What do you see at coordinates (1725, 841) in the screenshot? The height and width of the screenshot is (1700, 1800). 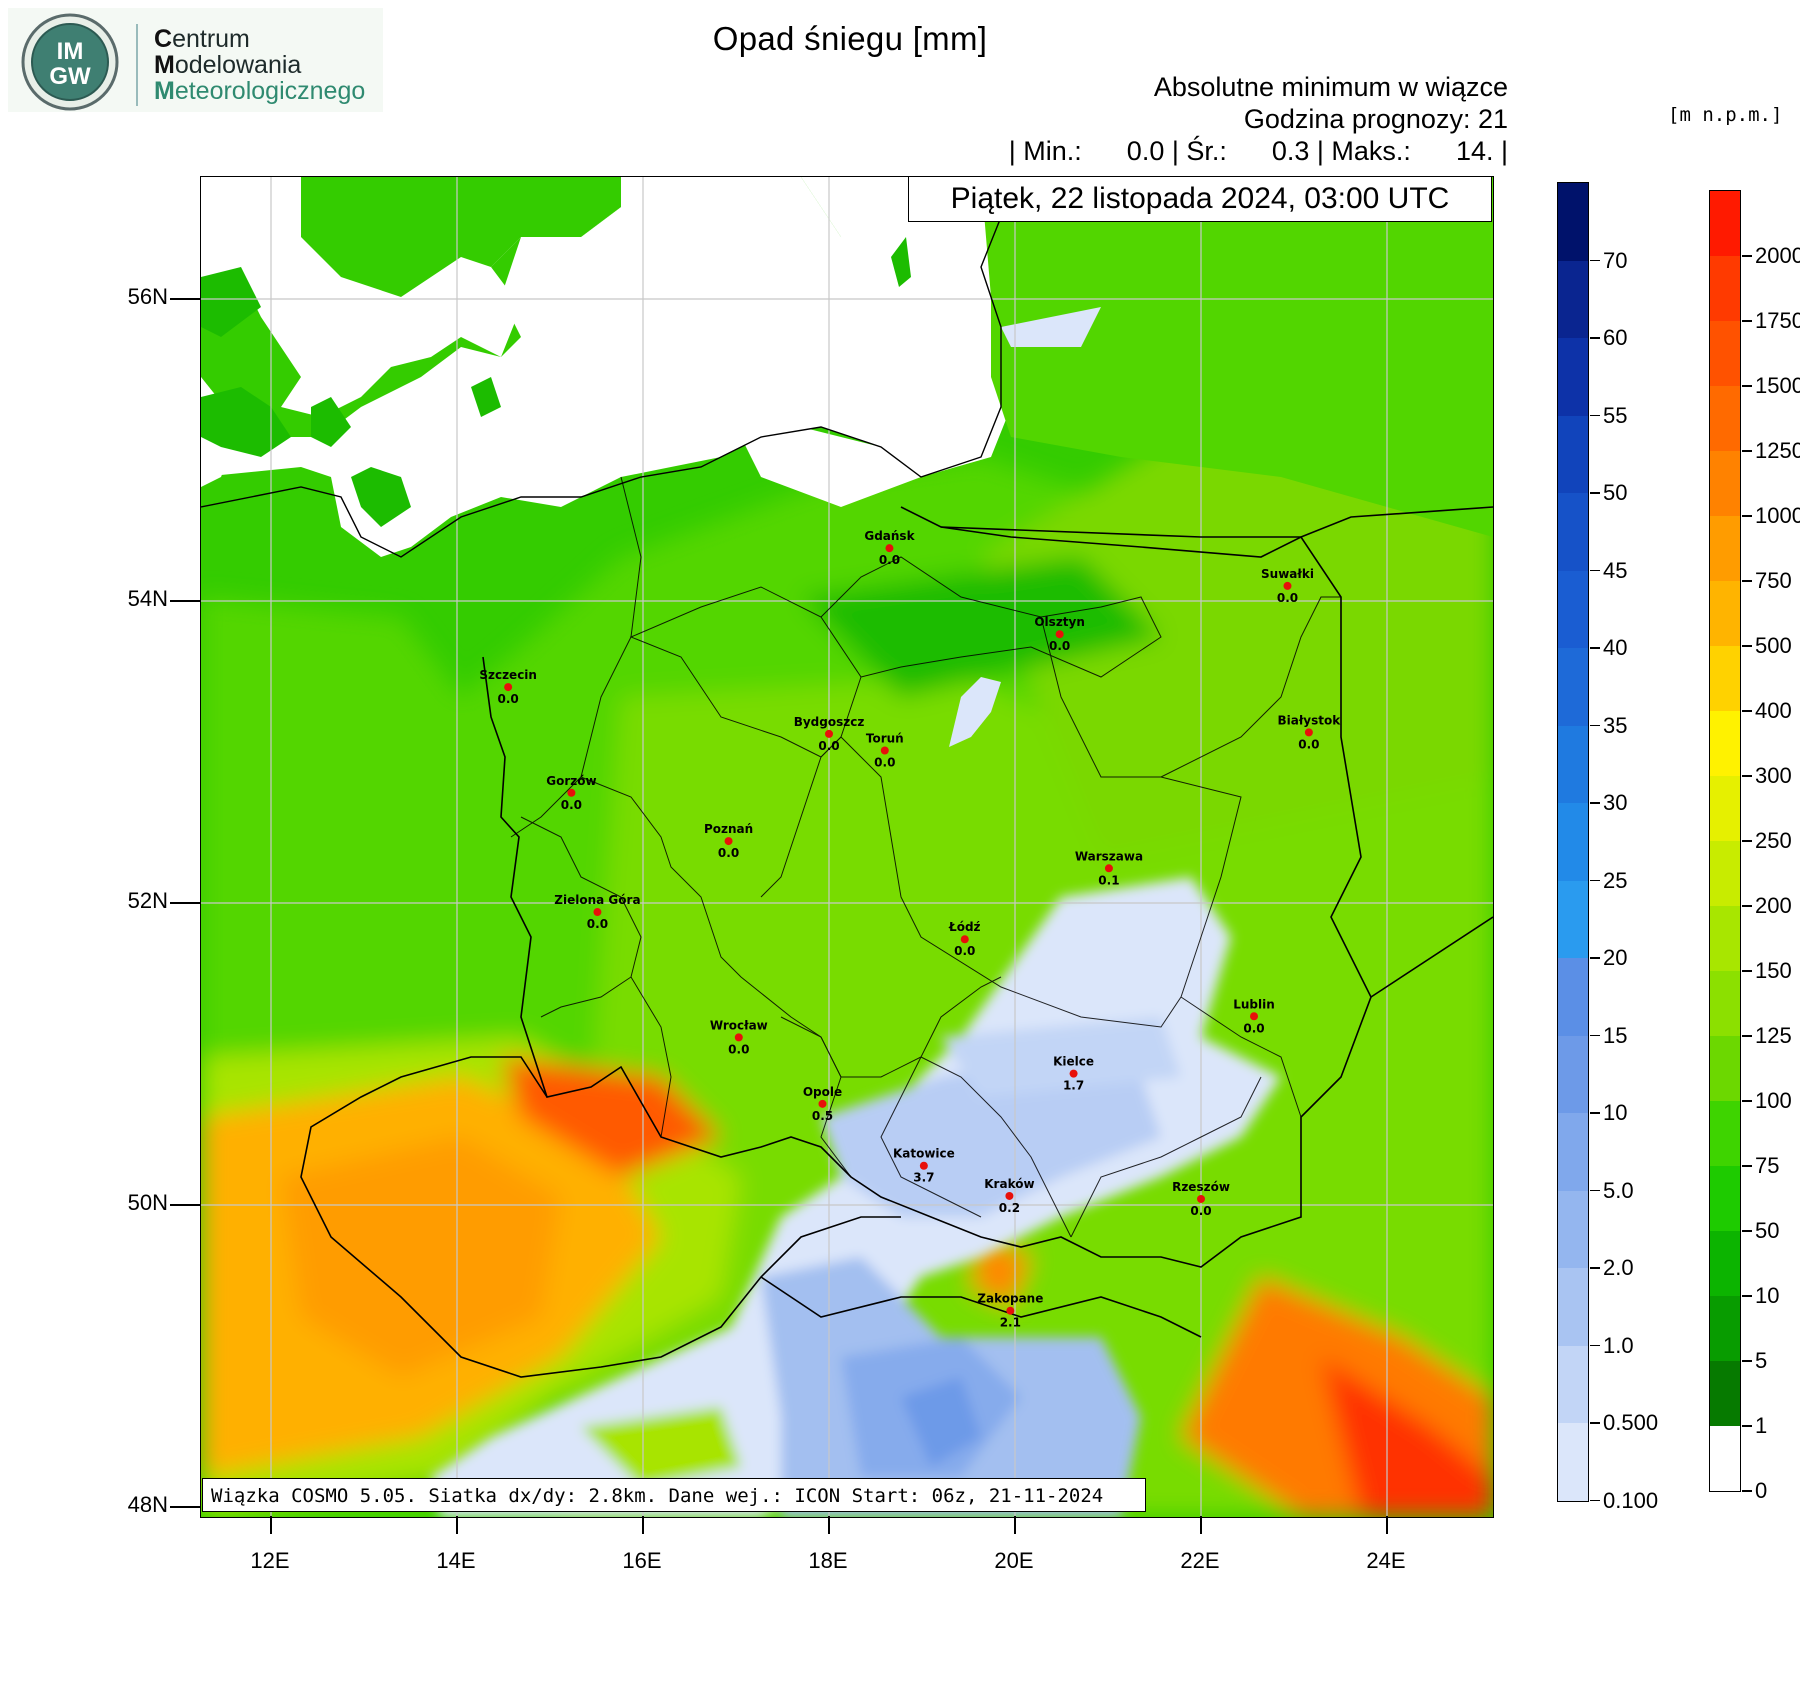 I see `elevation-colorbar` at bounding box center [1725, 841].